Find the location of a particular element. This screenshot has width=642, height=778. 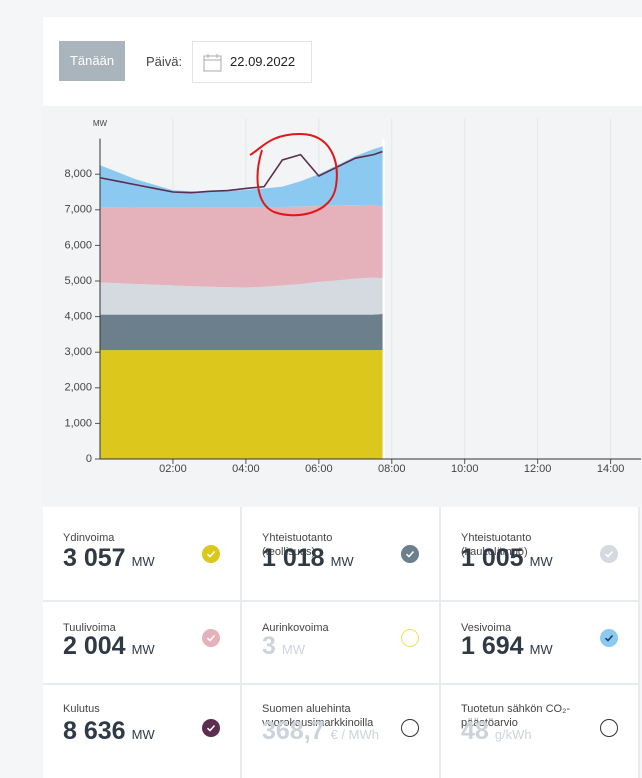

tile: Ydinvoima 3 057 MW is located at coordinates (141, 553).